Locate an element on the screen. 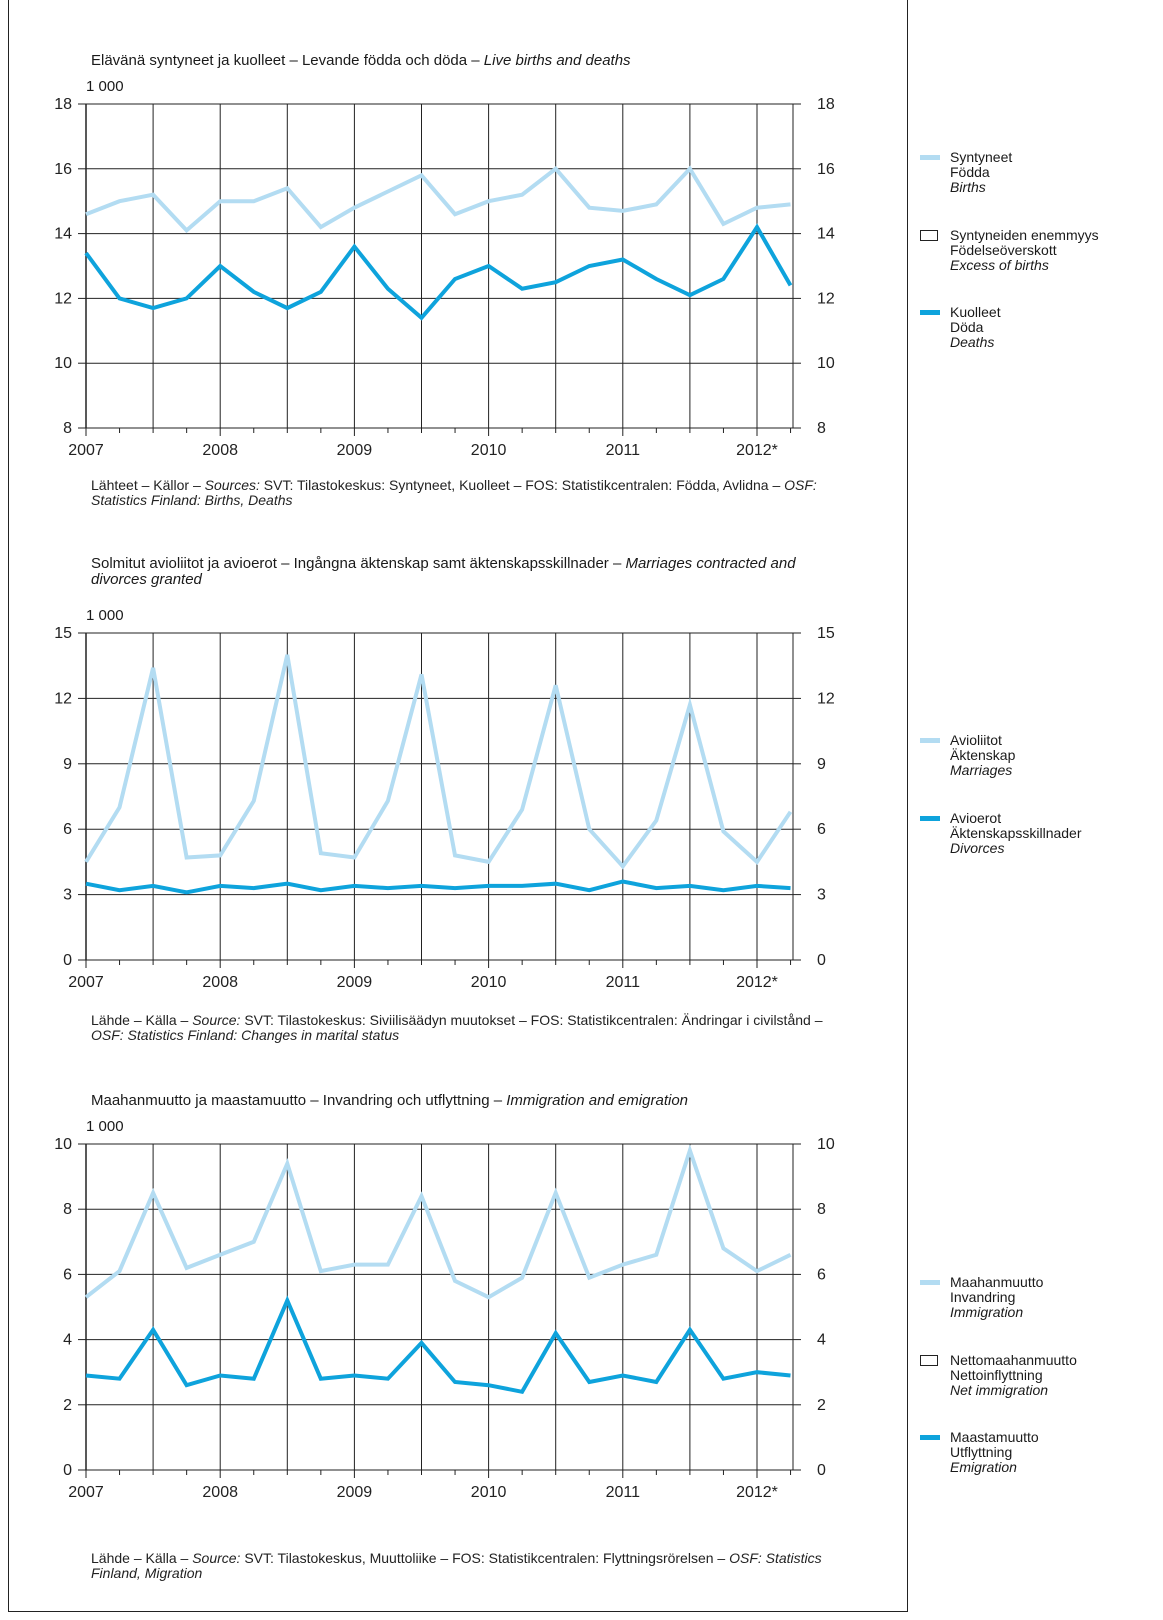  y-tick-label-right: 4 is located at coordinates (821, 1340).